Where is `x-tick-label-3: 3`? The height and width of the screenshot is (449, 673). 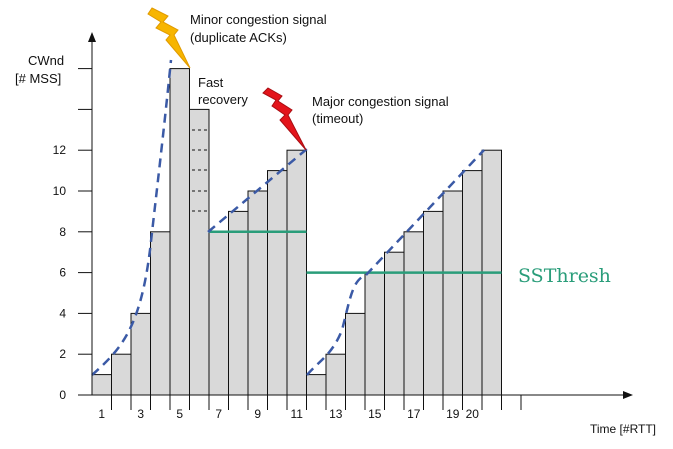 x-tick-label-3: 3 is located at coordinates (140, 414).